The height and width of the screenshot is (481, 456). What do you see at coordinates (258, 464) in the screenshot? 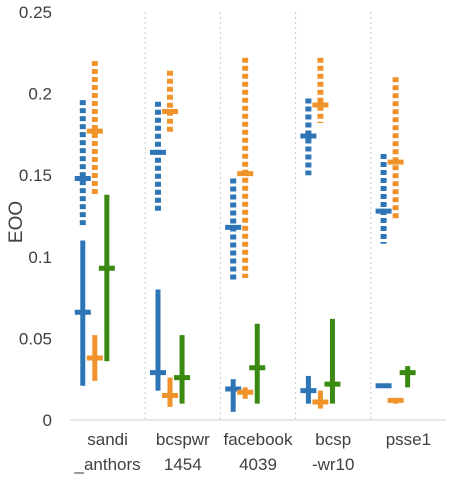
I see `x-category-label: 4039` at bounding box center [258, 464].